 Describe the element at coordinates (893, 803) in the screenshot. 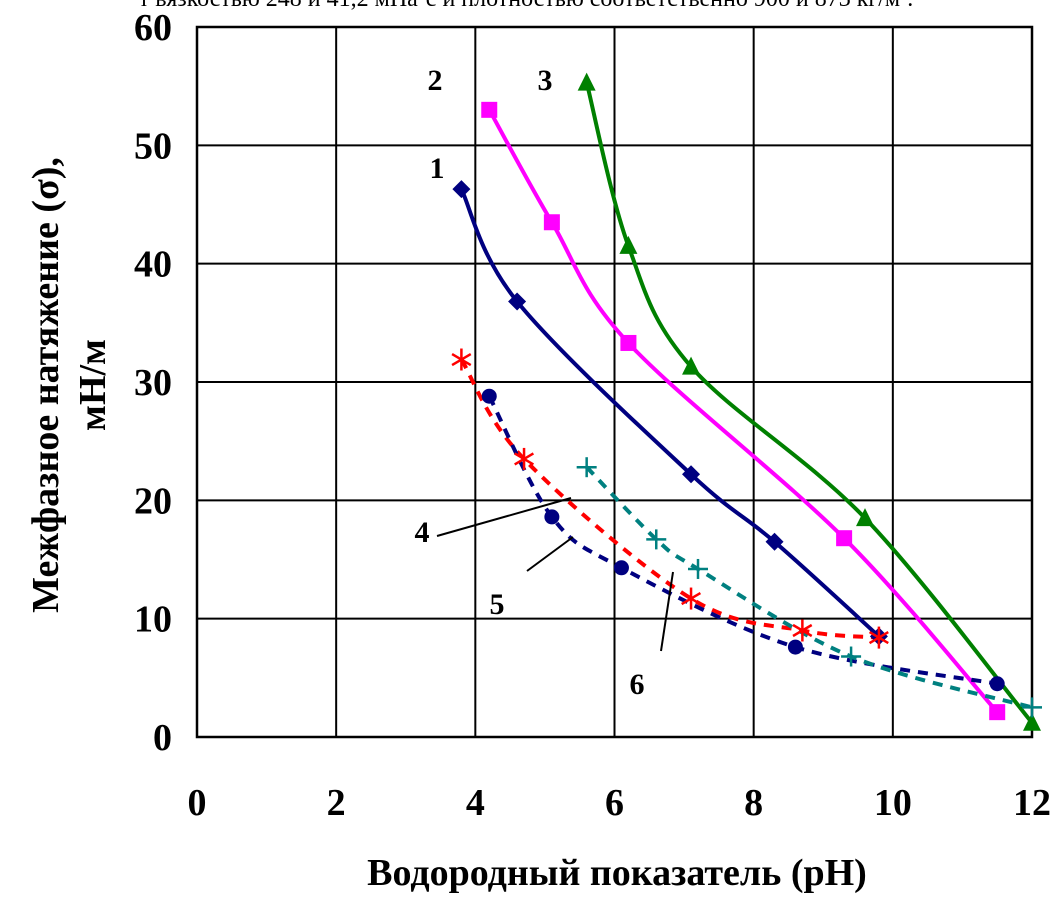

I see `x-tick-10: 10` at that location.